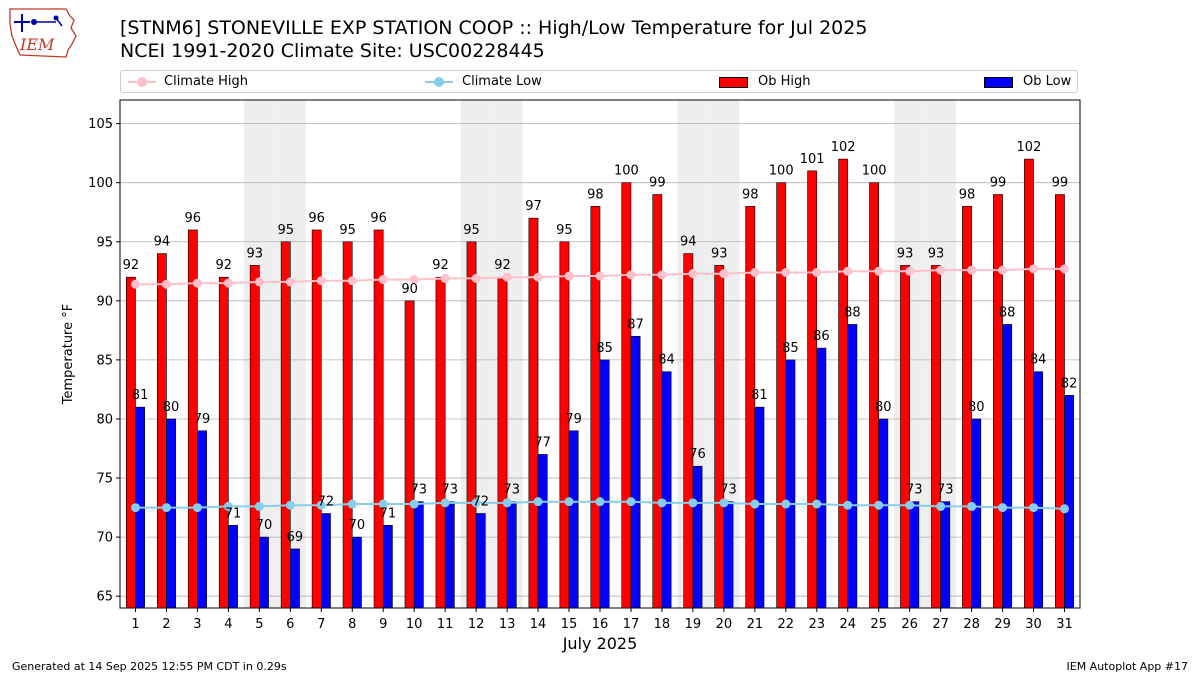 The image size is (1200, 675). I want to click on x-tick-label-29: 29, so click(1002, 624).